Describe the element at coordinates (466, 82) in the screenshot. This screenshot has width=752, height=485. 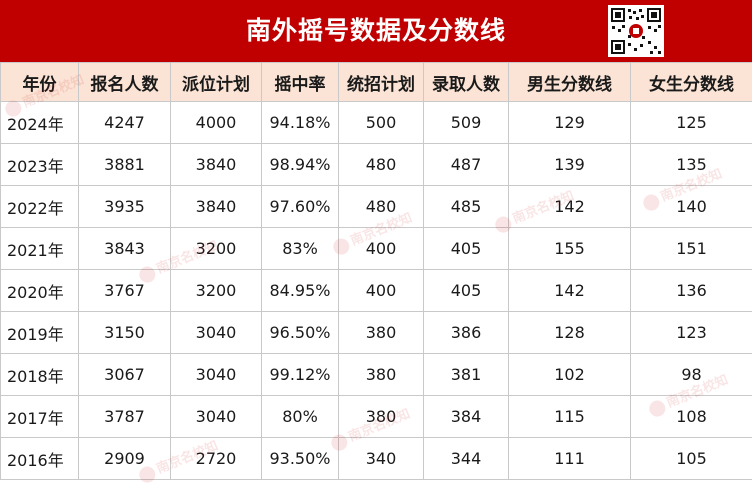
I see `header-admitted: 录取人数` at that location.